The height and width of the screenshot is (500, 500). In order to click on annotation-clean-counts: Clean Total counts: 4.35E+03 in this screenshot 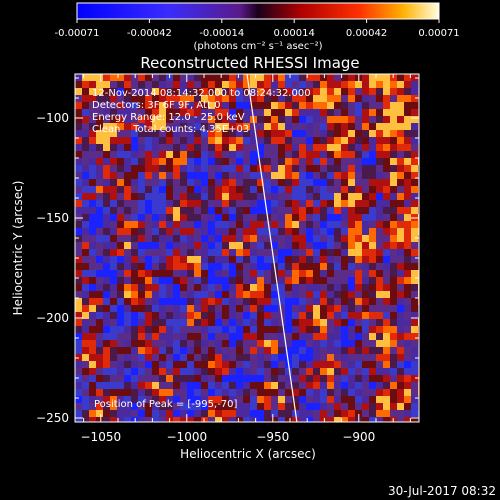, I will do `click(170, 129)`.